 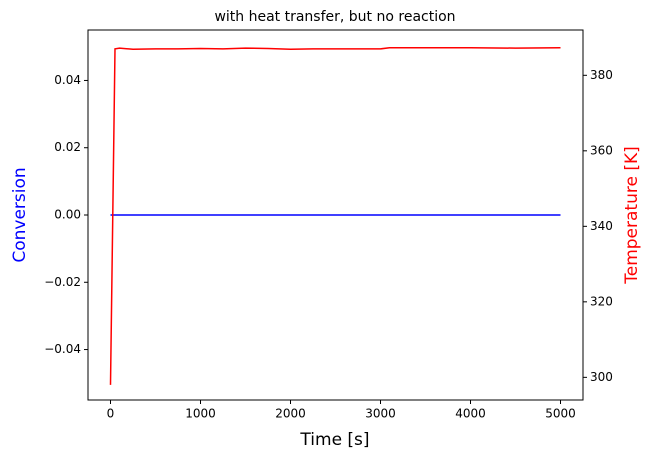 I want to click on y2-tick-label: 340, so click(x=601, y=226).